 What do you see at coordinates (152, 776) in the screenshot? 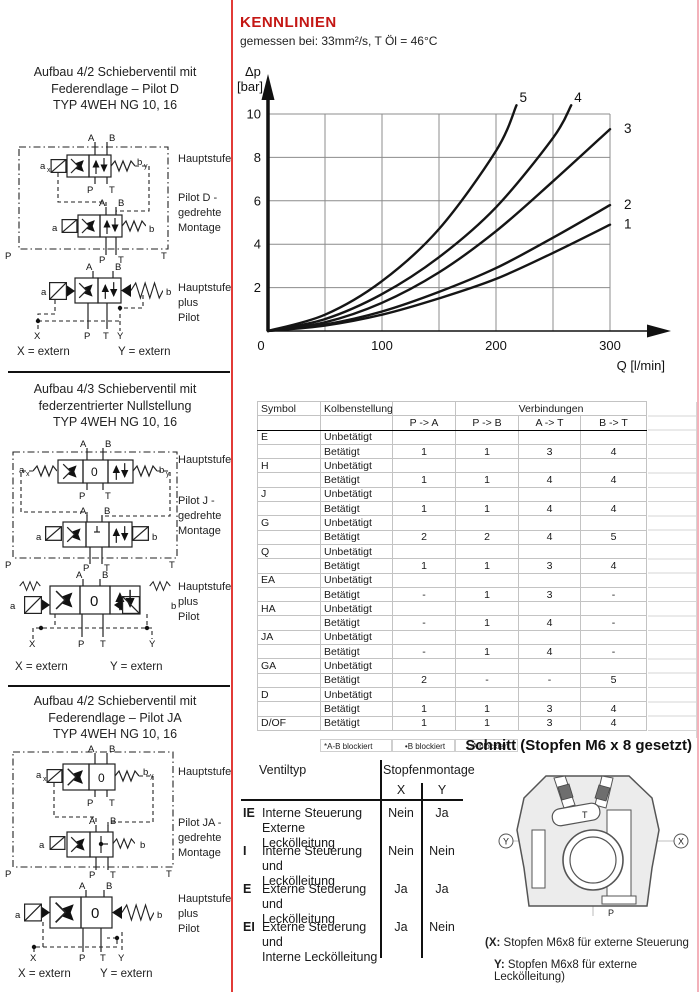
I see `port-label: y` at bounding box center [152, 776].